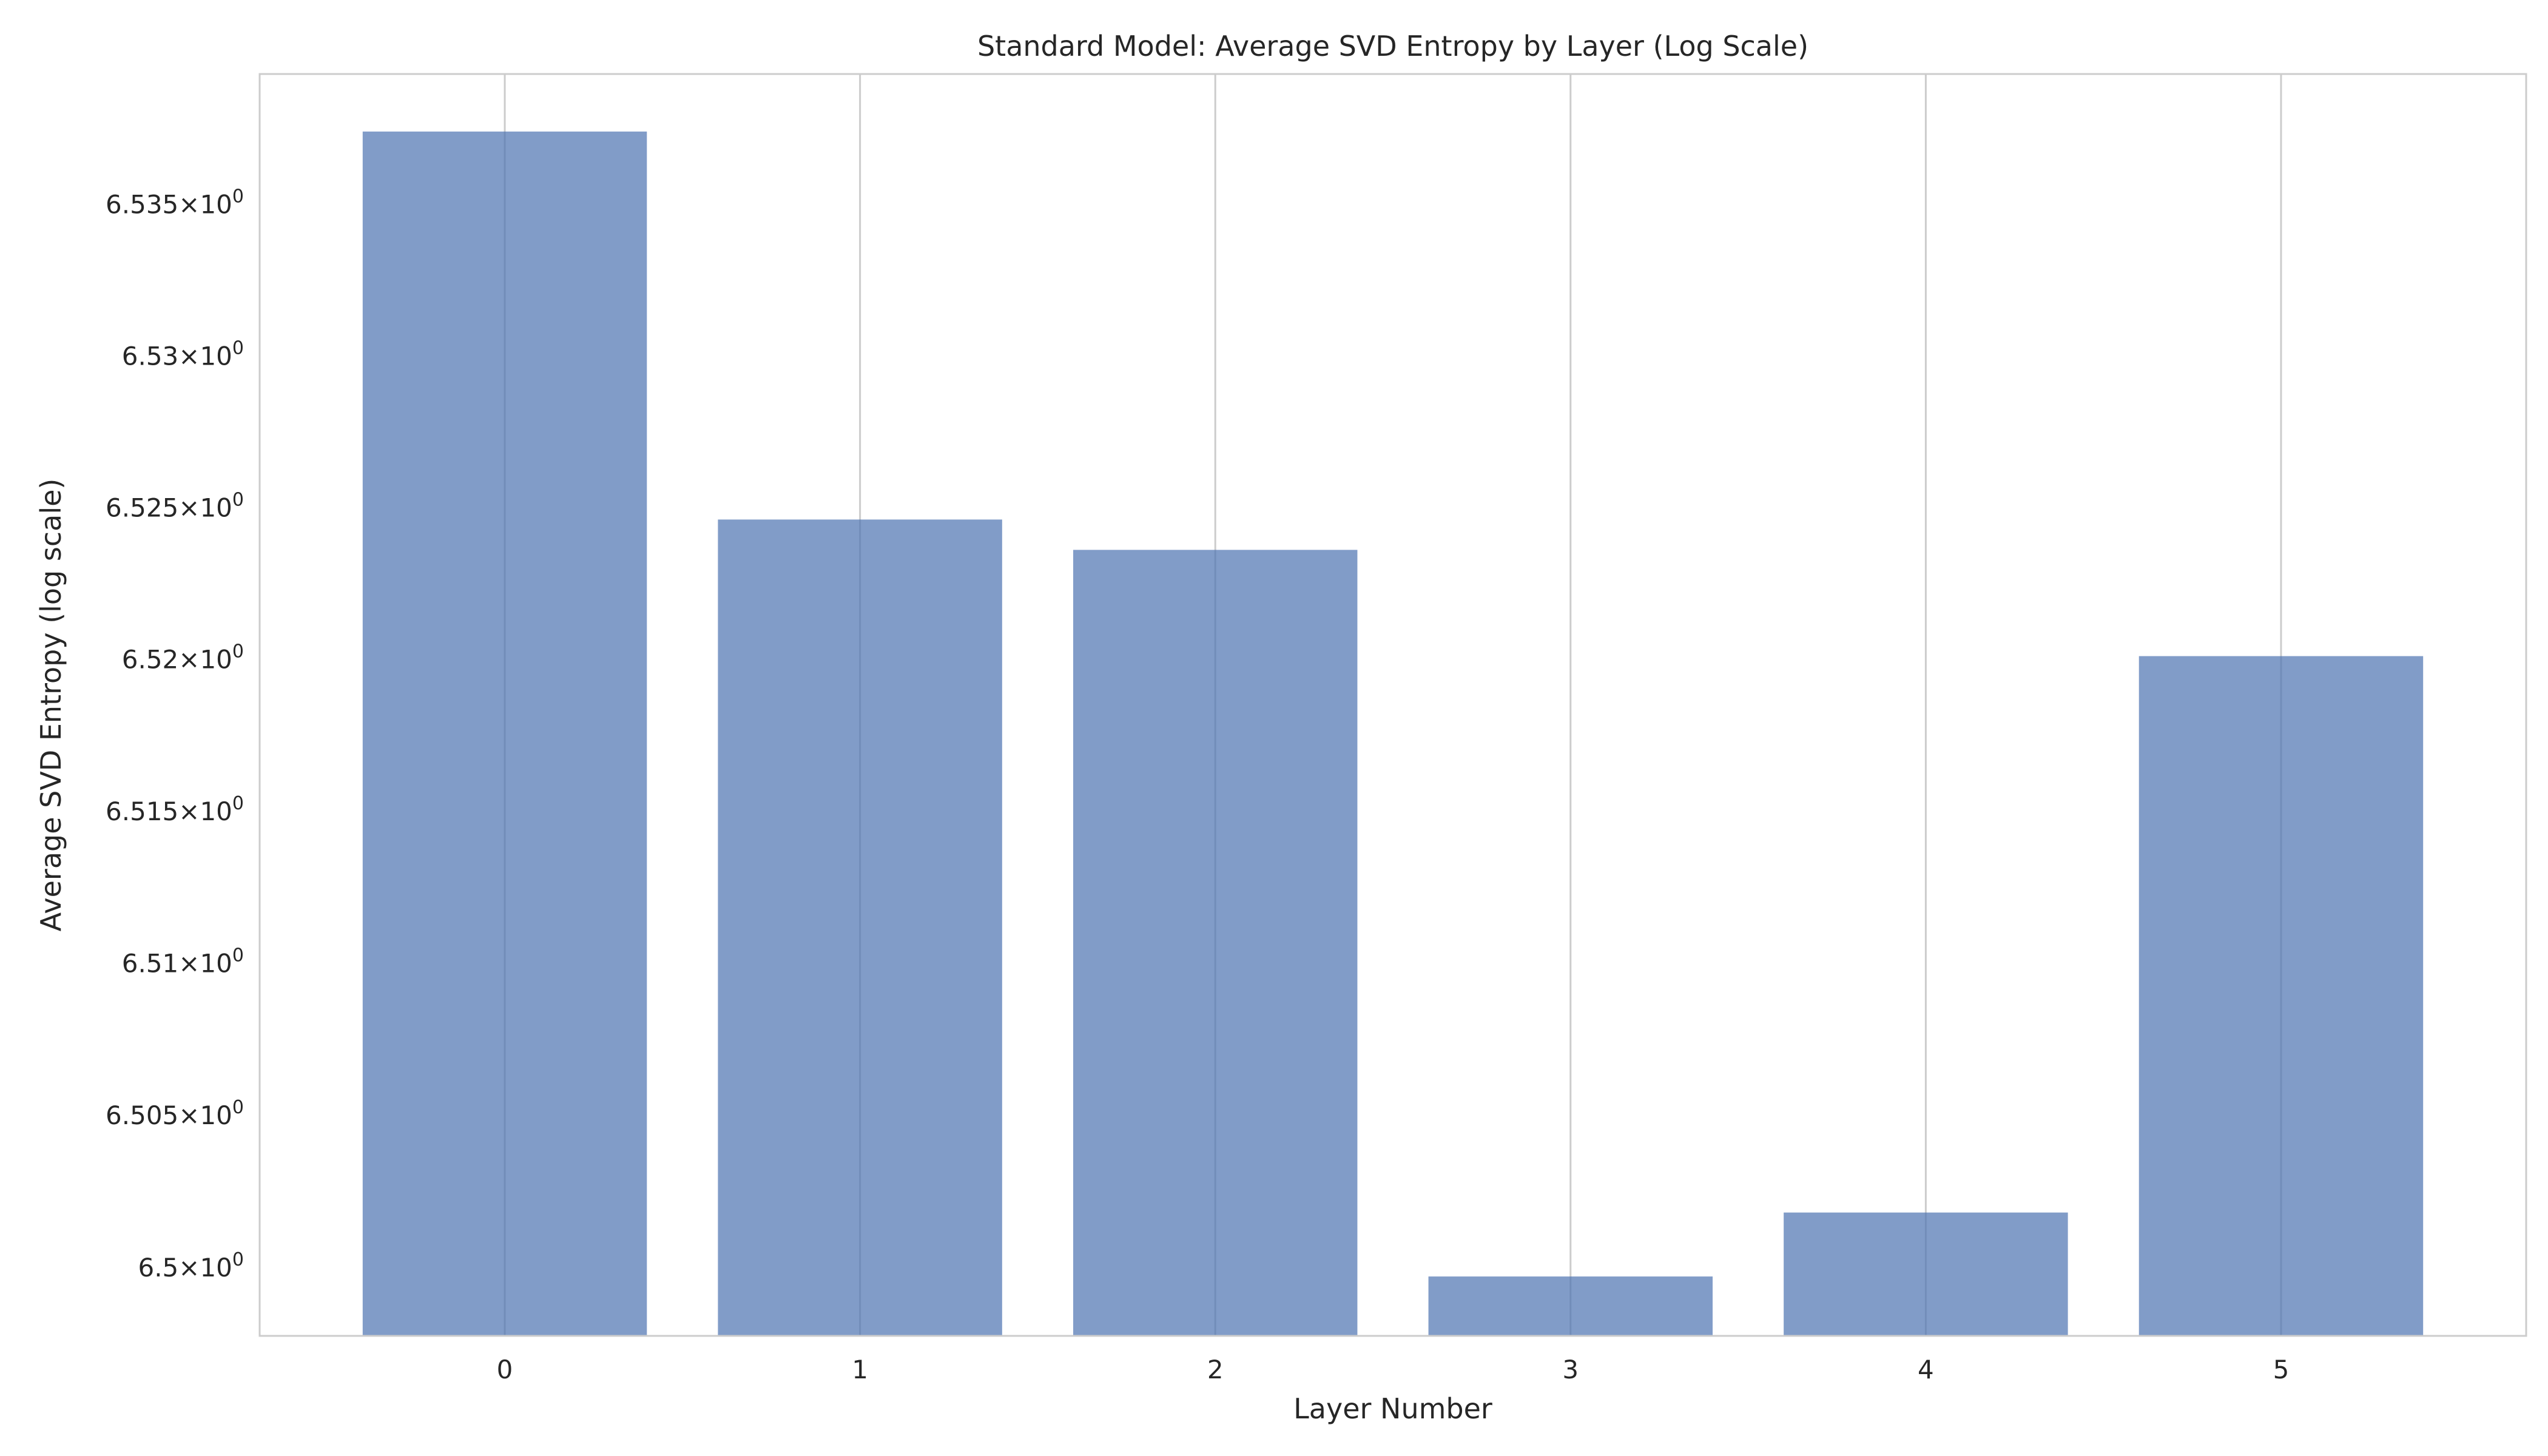  Describe the element at coordinates (175, 203) in the screenshot. I see `y-tick-label: 6.535×100` at that location.